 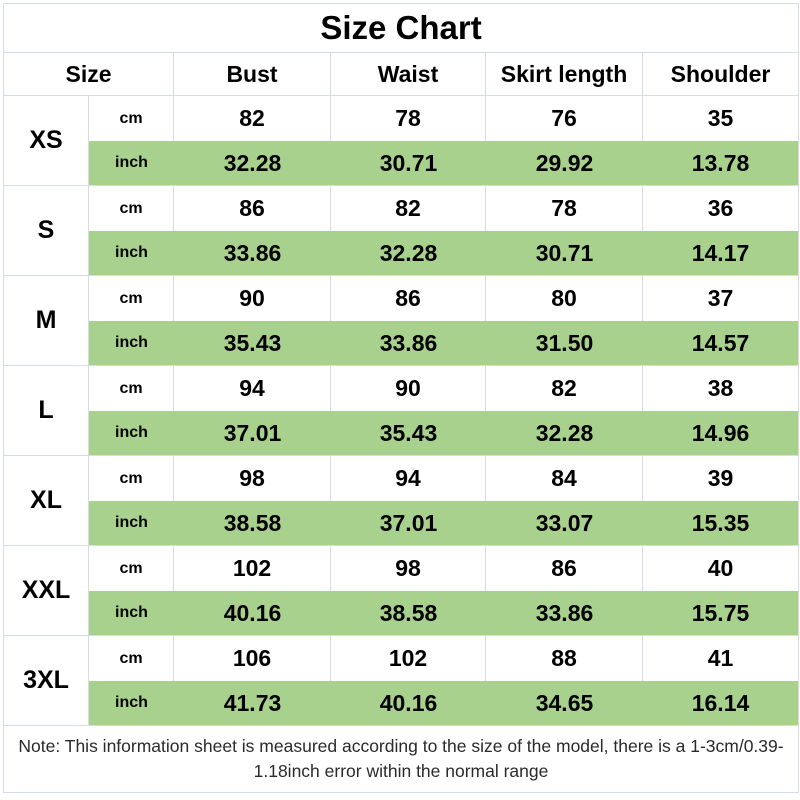 I want to click on inch-value-xxl-shoulder: 15.75, so click(x=720, y=613).